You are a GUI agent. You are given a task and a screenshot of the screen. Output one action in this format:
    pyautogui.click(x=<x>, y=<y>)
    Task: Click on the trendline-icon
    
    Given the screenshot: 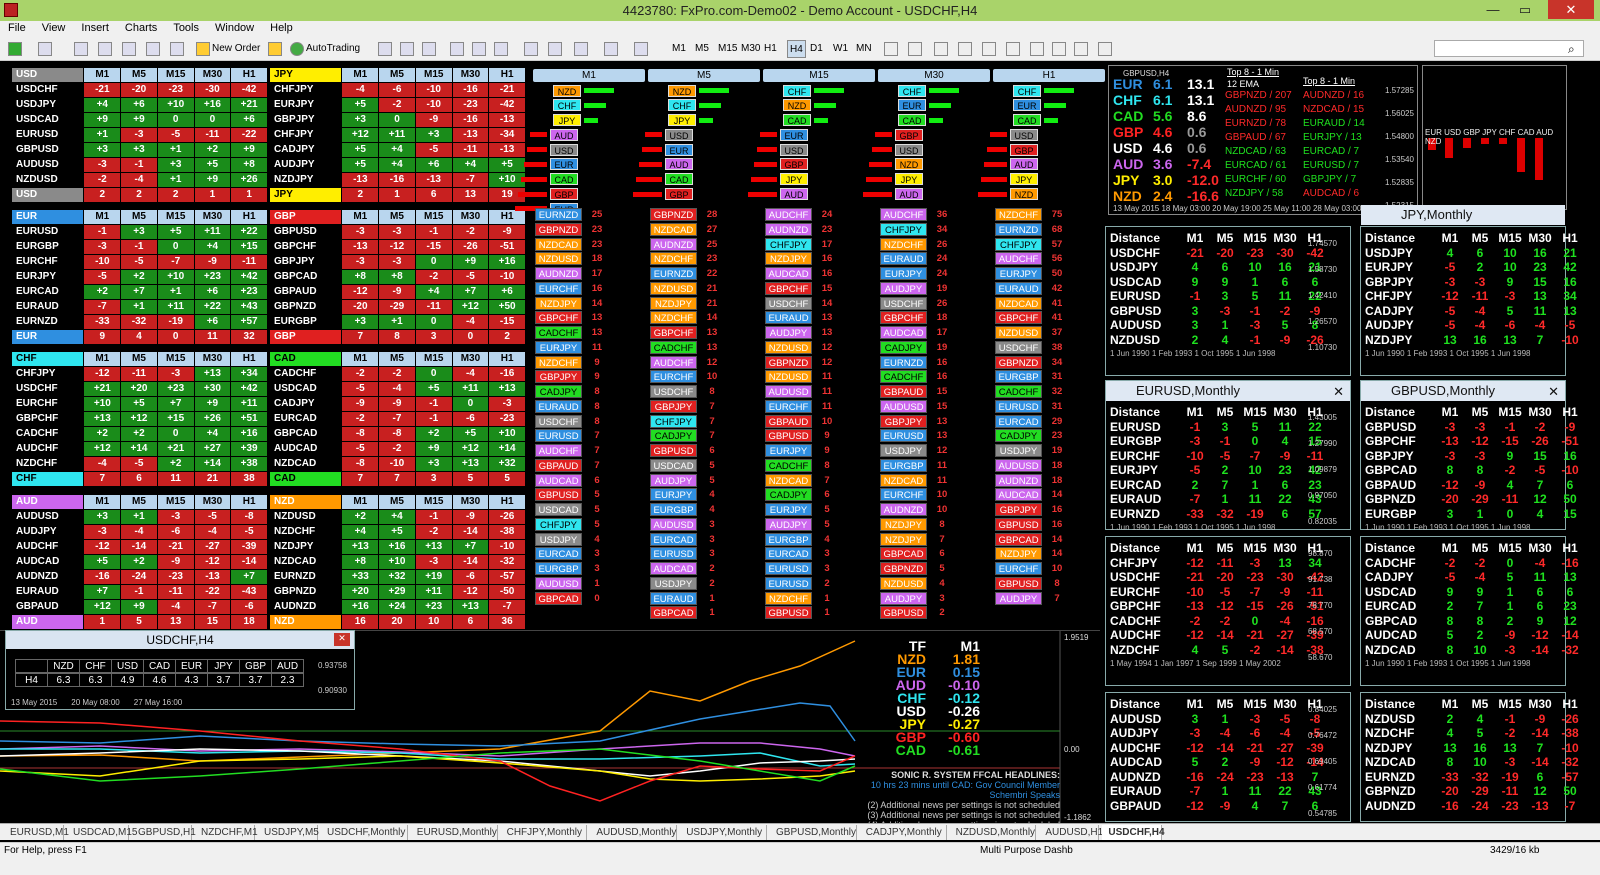 What is the action you would take?
    pyautogui.click(x=989, y=49)
    